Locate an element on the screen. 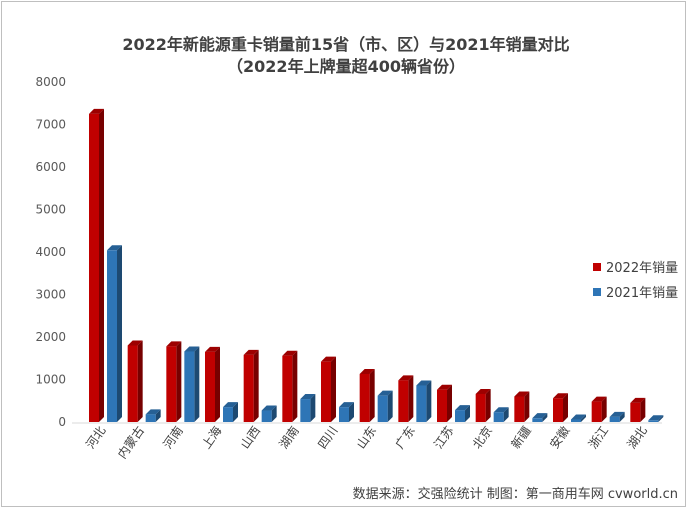  x-tick-label: 浙江 is located at coordinates (598, 438).